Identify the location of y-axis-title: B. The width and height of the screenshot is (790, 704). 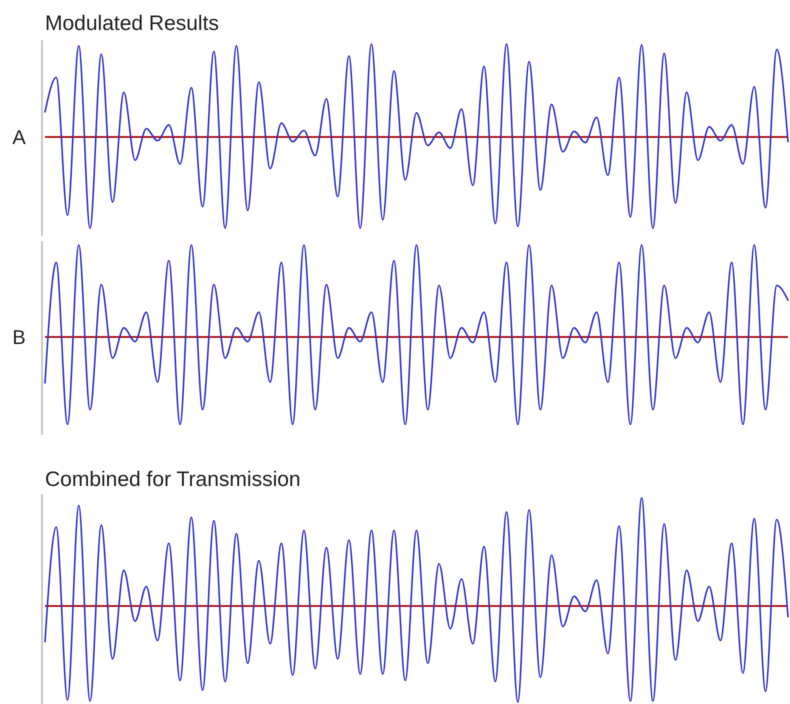
(19, 338).